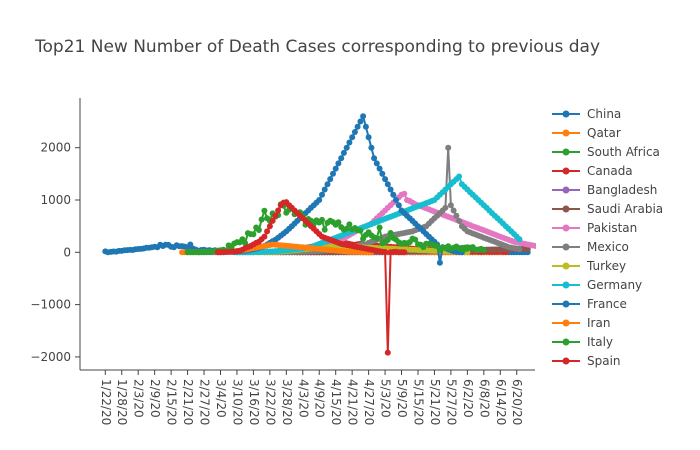 The width and height of the screenshot is (700, 450). I want to click on legend-item: Qatar, so click(586, 133).